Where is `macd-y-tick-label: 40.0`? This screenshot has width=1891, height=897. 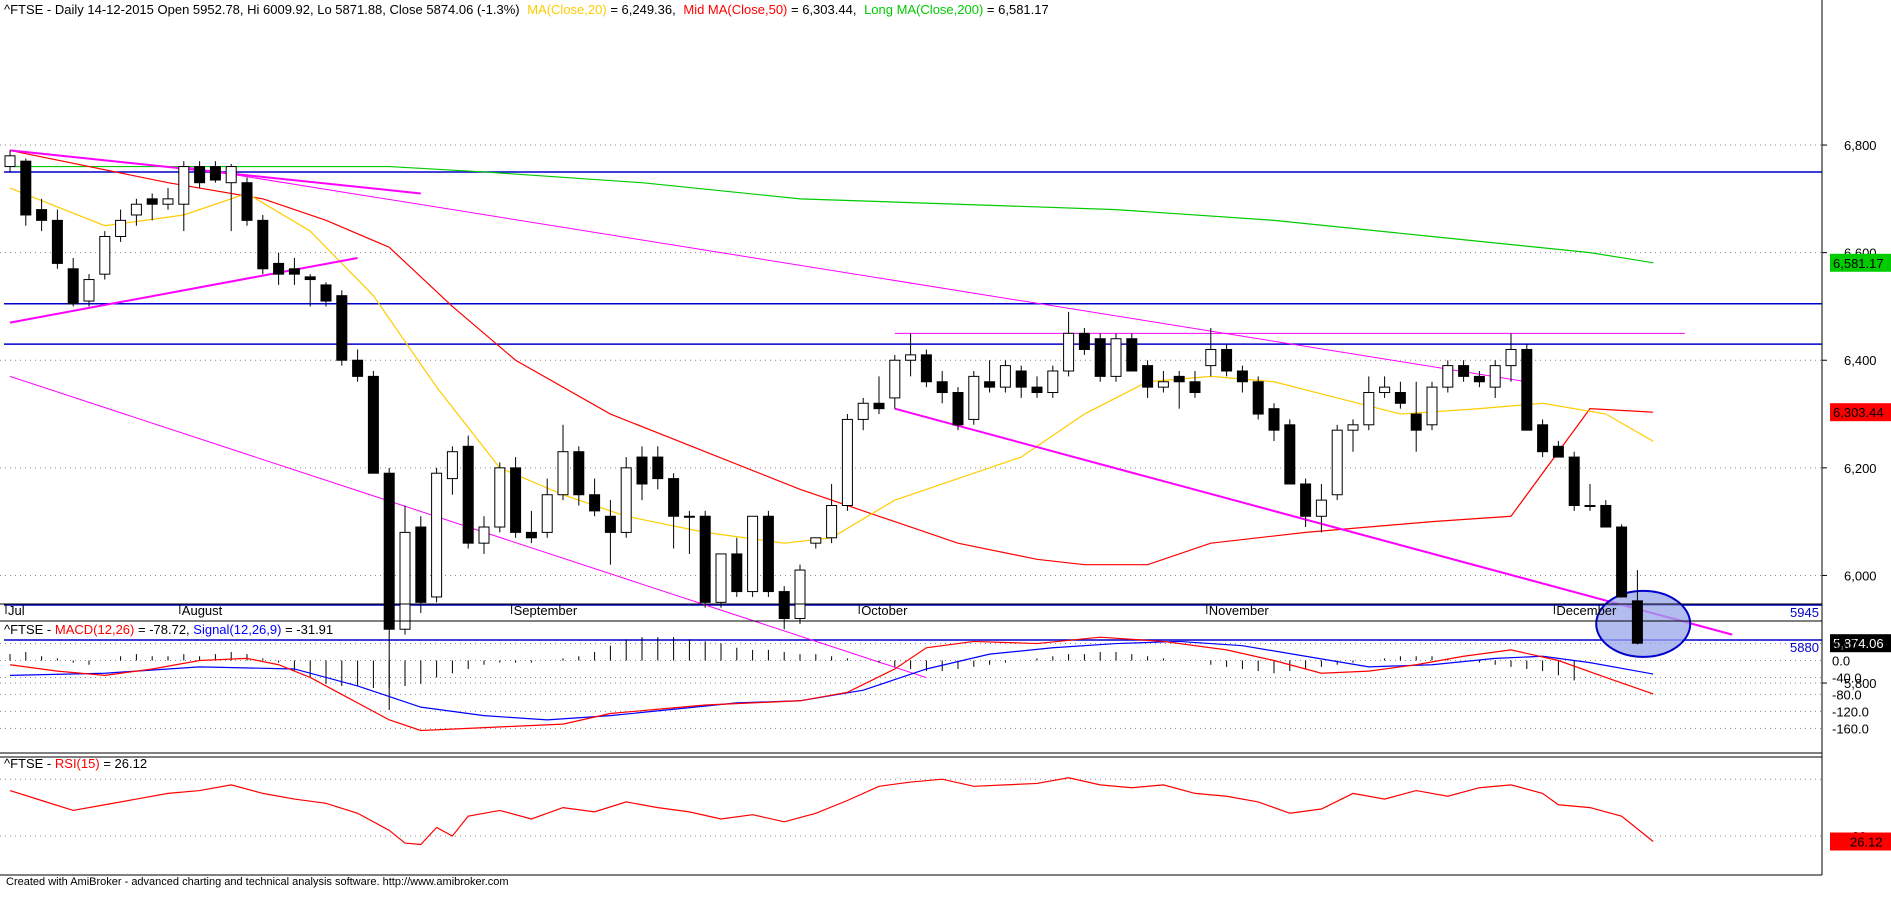 macd-y-tick-label: 40.0 is located at coordinates (1844, 644).